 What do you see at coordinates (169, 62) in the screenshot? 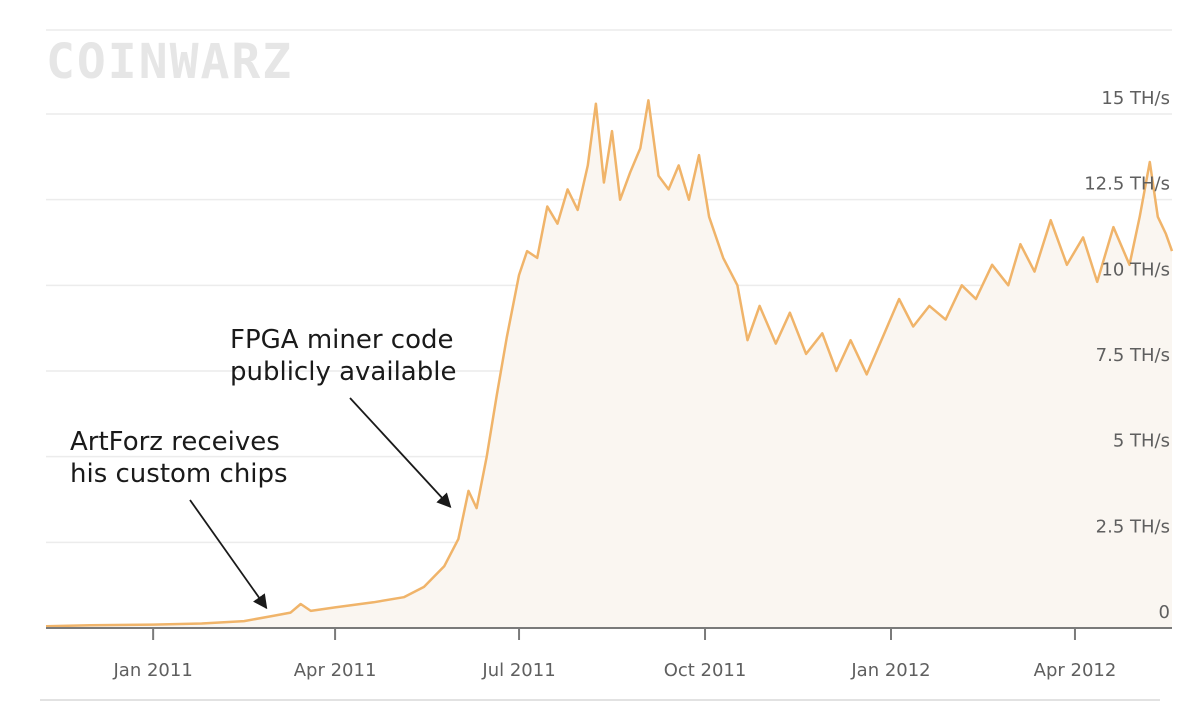
I see `coinwarz-watermark: COINWARZ` at bounding box center [169, 62].